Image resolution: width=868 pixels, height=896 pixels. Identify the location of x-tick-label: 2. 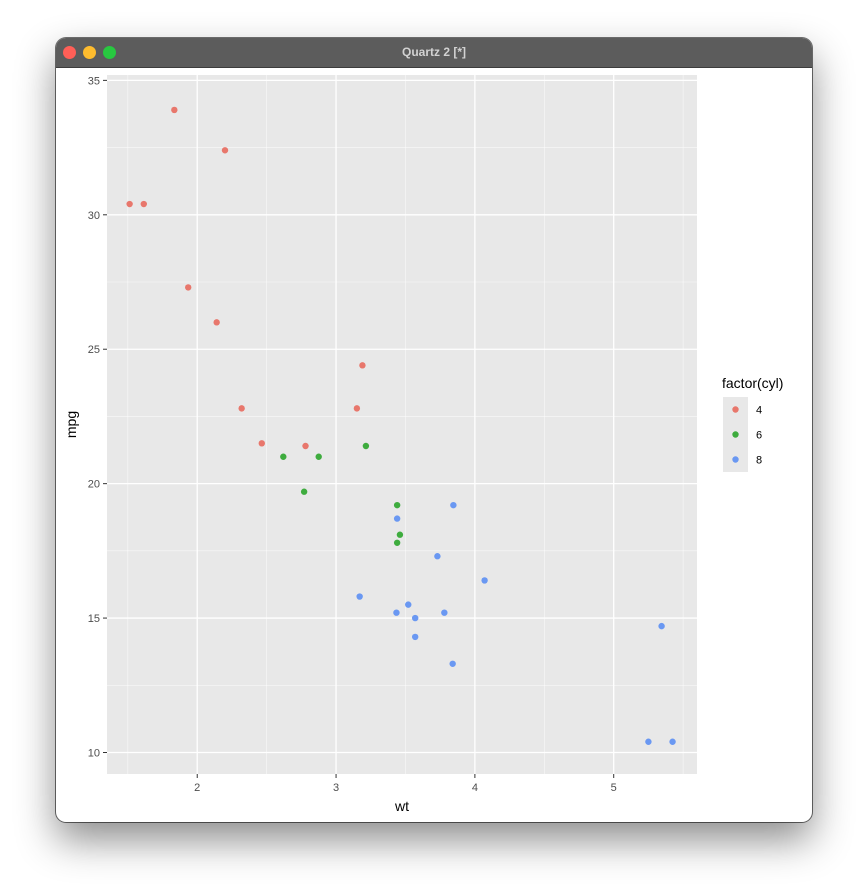
(197, 788).